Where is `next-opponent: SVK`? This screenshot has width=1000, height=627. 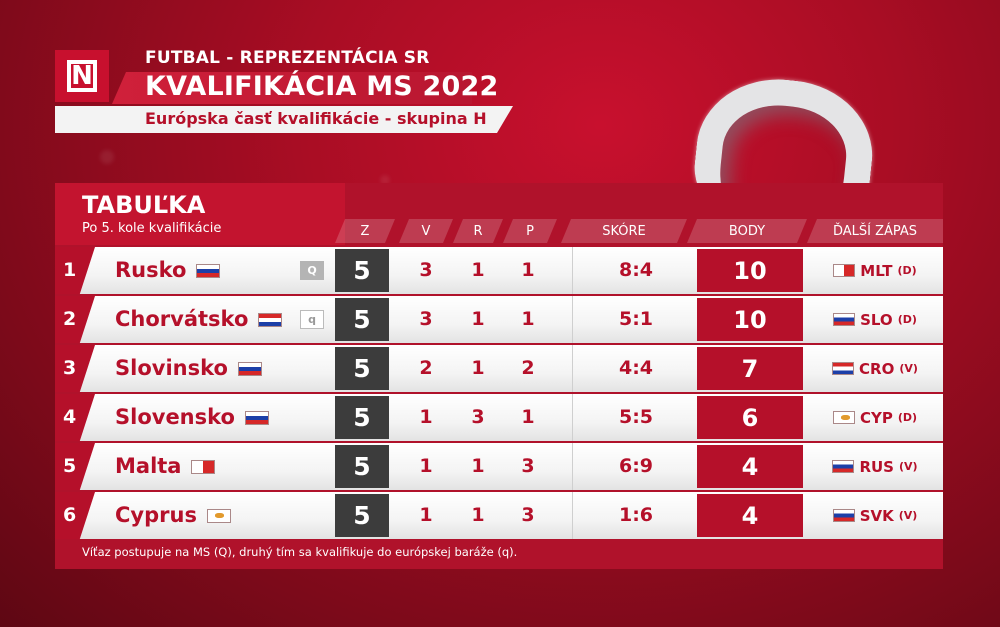
next-opponent: SVK is located at coordinates (876, 515).